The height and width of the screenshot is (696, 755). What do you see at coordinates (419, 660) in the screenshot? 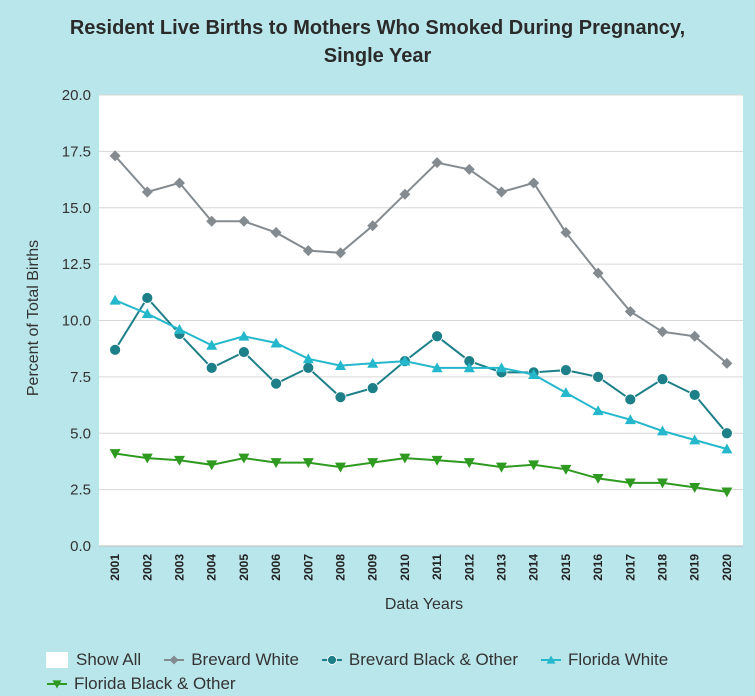
I see `legend-item-brevard-black-other: Brevard Black & Other` at bounding box center [419, 660].